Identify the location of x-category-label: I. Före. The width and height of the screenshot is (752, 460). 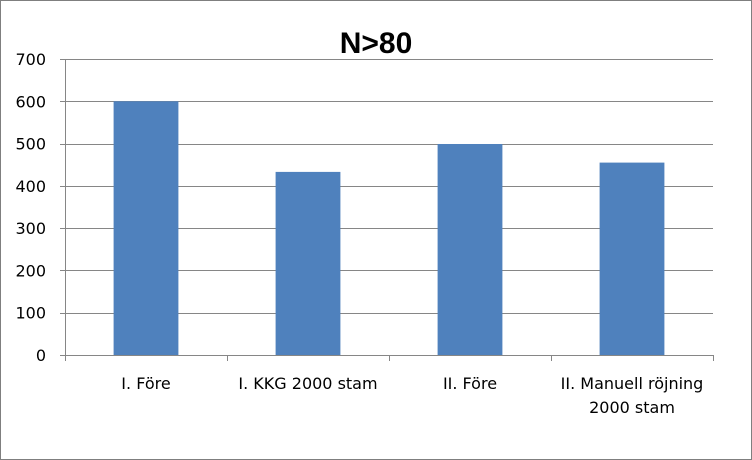
(145, 383).